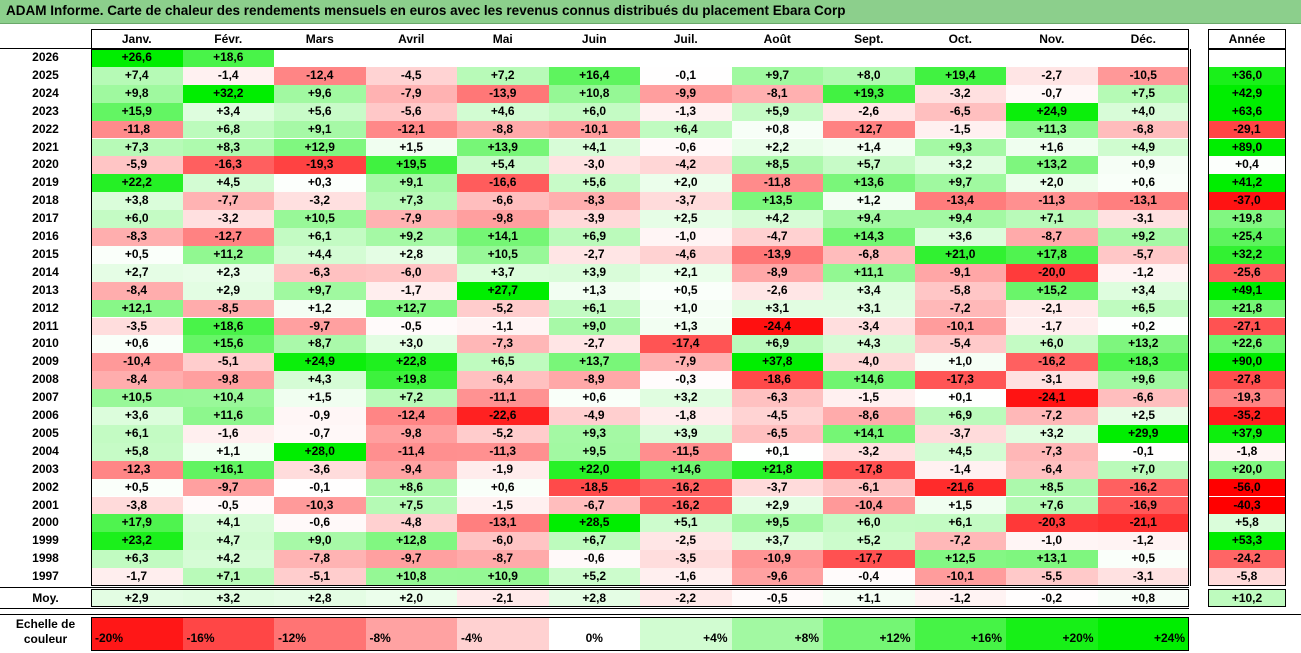  Describe the element at coordinates (986, 638) in the screenshot. I see `scale-swatch-label: +16%` at that location.